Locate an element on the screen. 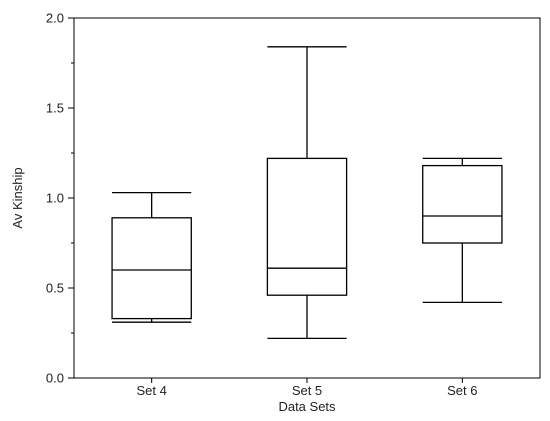 This screenshot has height=421, width=550. x-tick-label: Set 5 is located at coordinates (307, 390).